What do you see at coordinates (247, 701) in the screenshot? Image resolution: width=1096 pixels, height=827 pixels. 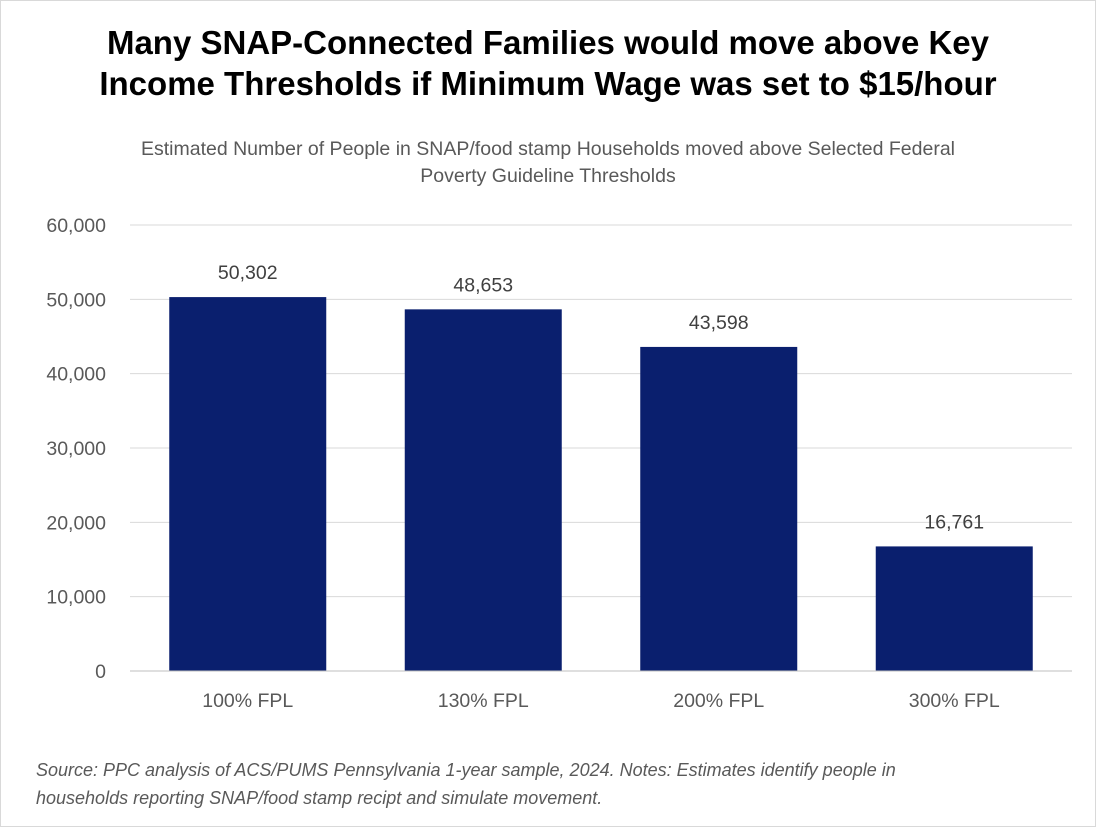 I see `x-tick-label: 100% FPL` at bounding box center [247, 701].